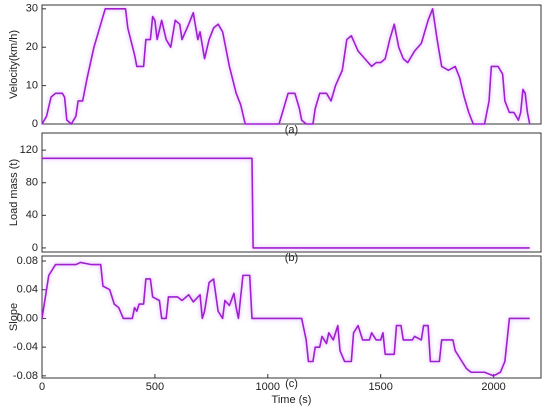 The width and height of the screenshot is (550, 411). What do you see at coordinates (29, 150) in the screenshot?
I see `y-tick-label: 120` at bounding box center [29, 150].